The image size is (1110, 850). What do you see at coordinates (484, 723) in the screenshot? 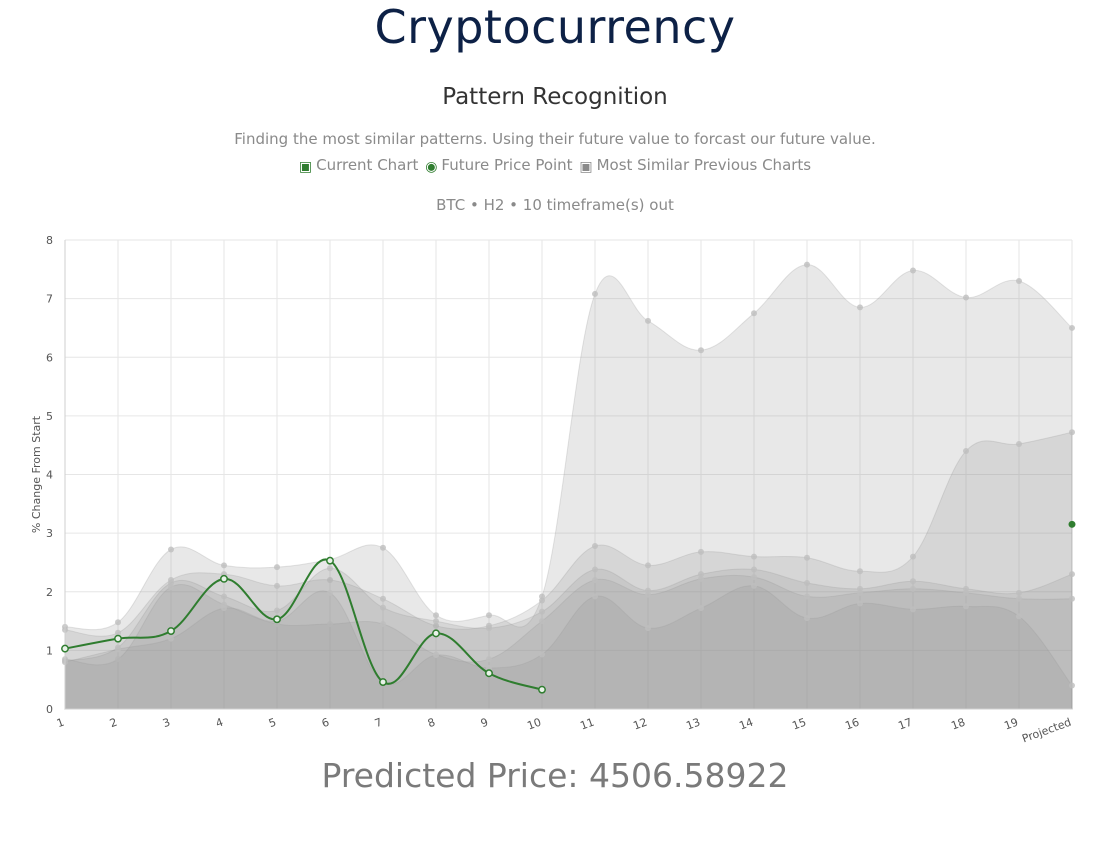
I see `x-tick-label: 9` at bounding box center [484, 723].